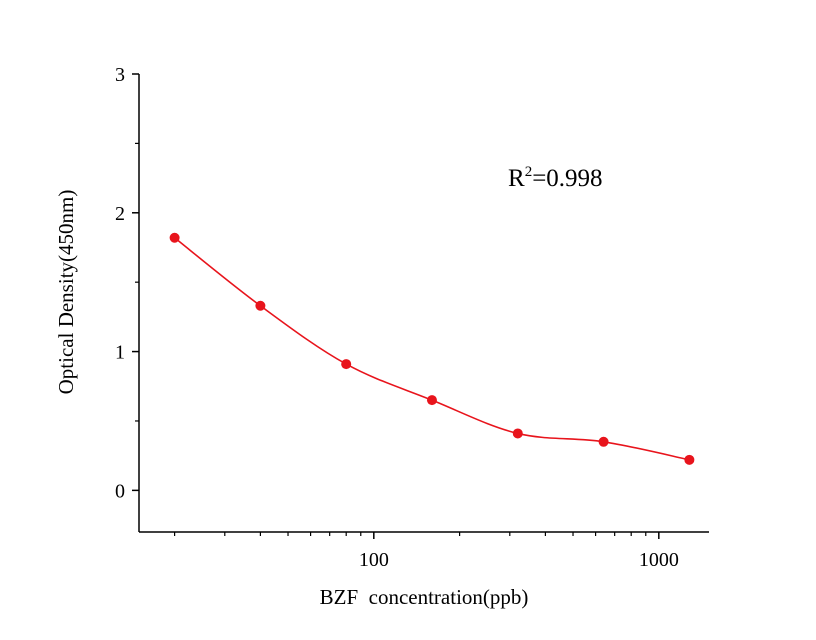 This screenshot has height=640, width=816. What do you see at coordinates (555, 178) in the screenshot?
I see `r-squared-annotation: R2=0.998` at bounding box center [555, 178].